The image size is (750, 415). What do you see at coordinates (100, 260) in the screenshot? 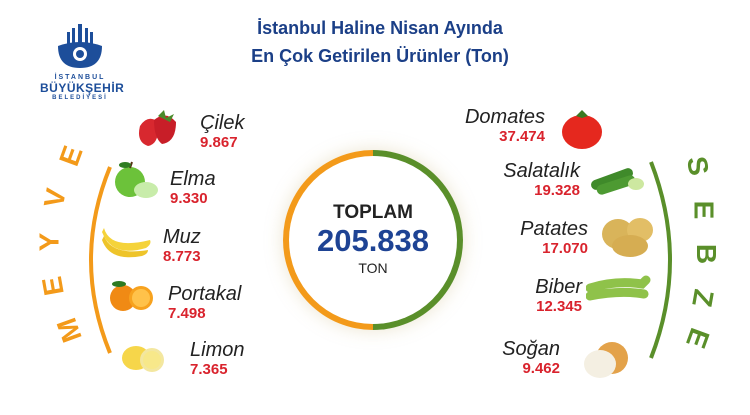
I see `meyve-arc` at bounding box center [100, 260].